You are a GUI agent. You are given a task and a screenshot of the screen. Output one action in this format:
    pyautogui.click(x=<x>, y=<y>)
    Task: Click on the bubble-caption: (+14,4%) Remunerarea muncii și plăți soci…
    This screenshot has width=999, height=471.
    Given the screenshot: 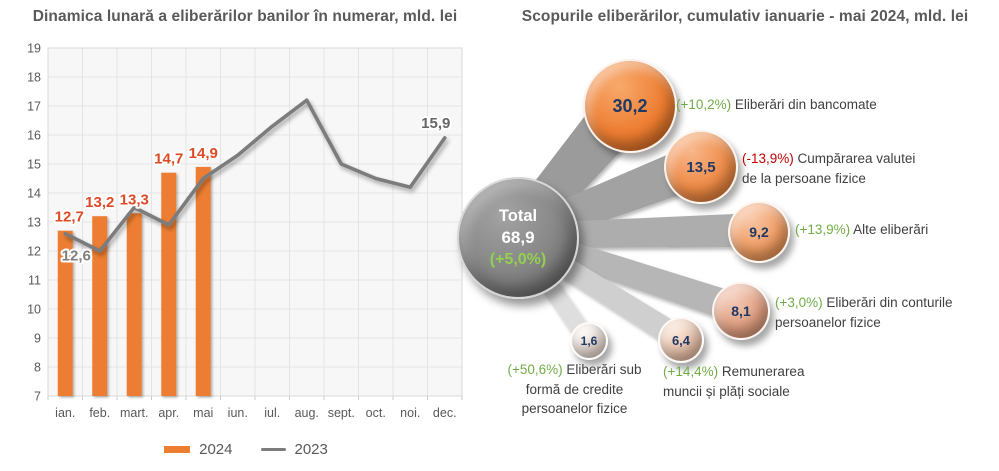 What is the action you would take?
    pyautogui.click(x=734, y=381)
    